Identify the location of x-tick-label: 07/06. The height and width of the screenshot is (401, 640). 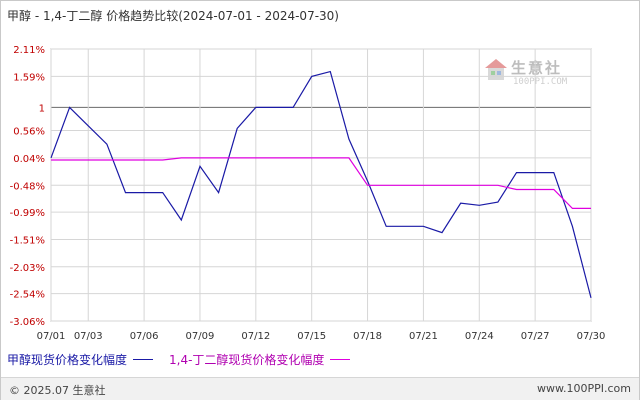
(144, 336).